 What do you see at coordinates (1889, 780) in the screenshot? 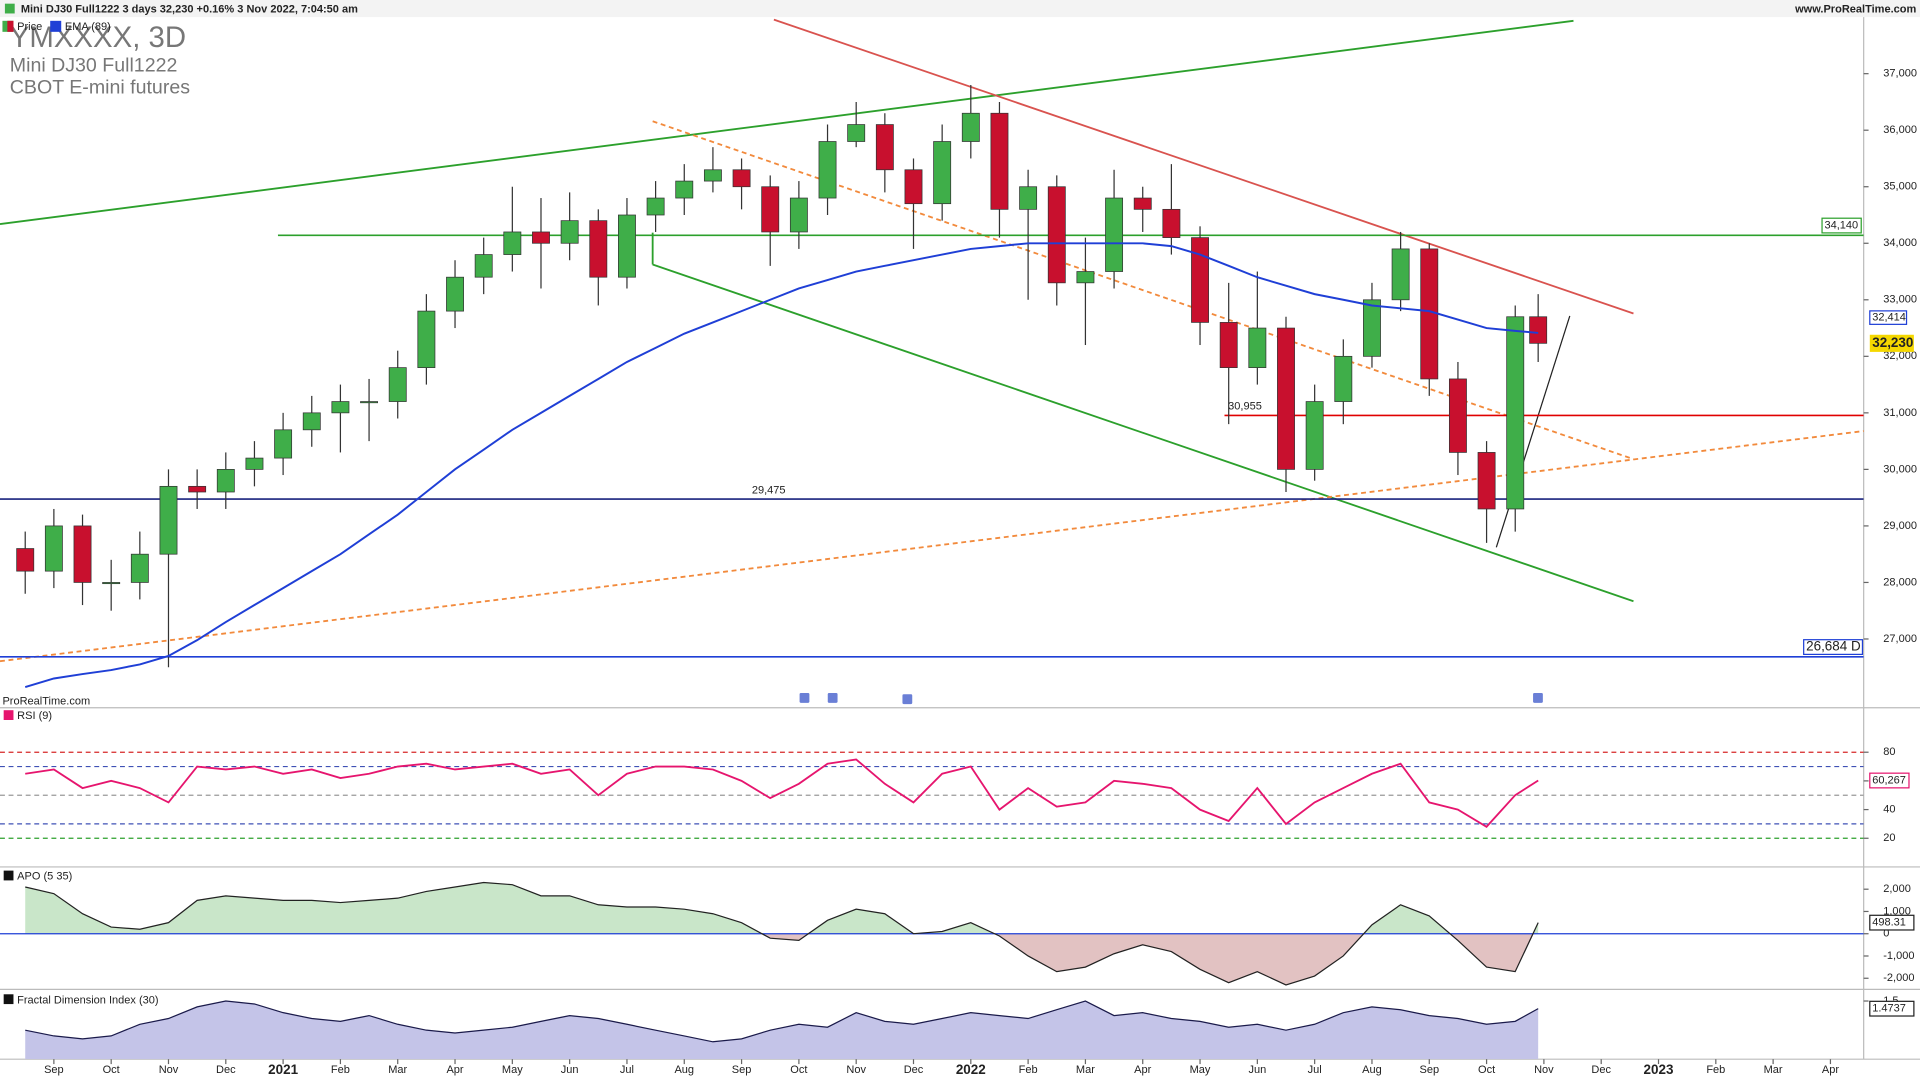
I see `value-label: 60,267` at bounding box center [1889, 780].